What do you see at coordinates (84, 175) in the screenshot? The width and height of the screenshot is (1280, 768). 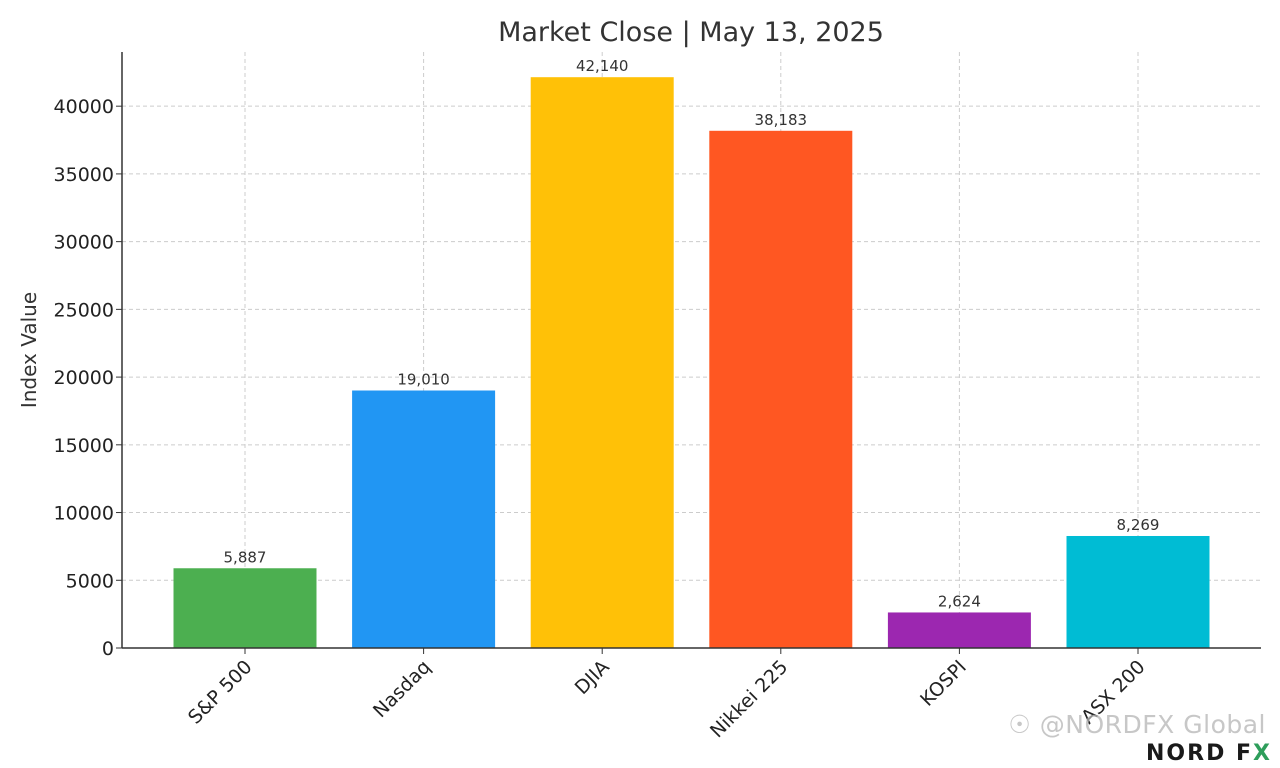 I see `y-tick-label: 35000` at bounding box center [84, 175].